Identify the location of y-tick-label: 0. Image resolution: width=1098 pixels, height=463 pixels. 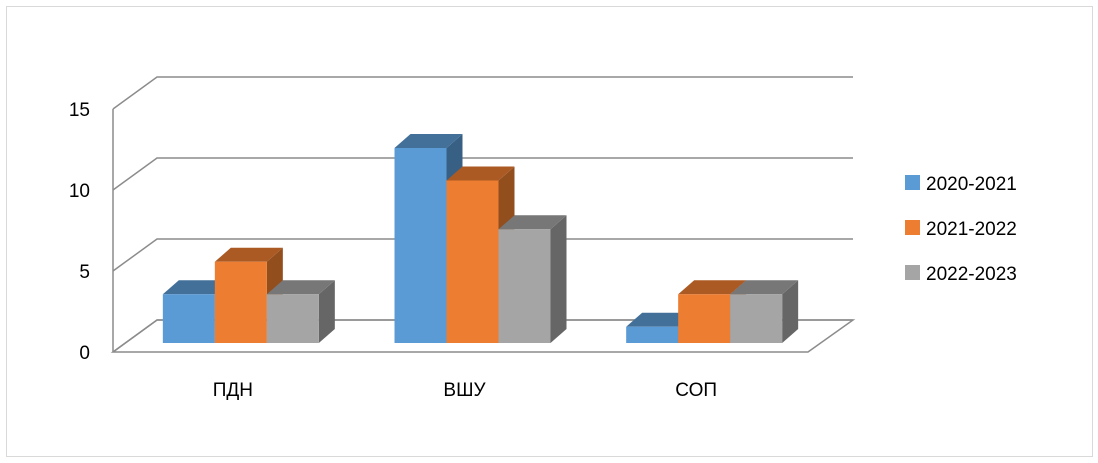
(84, 353).